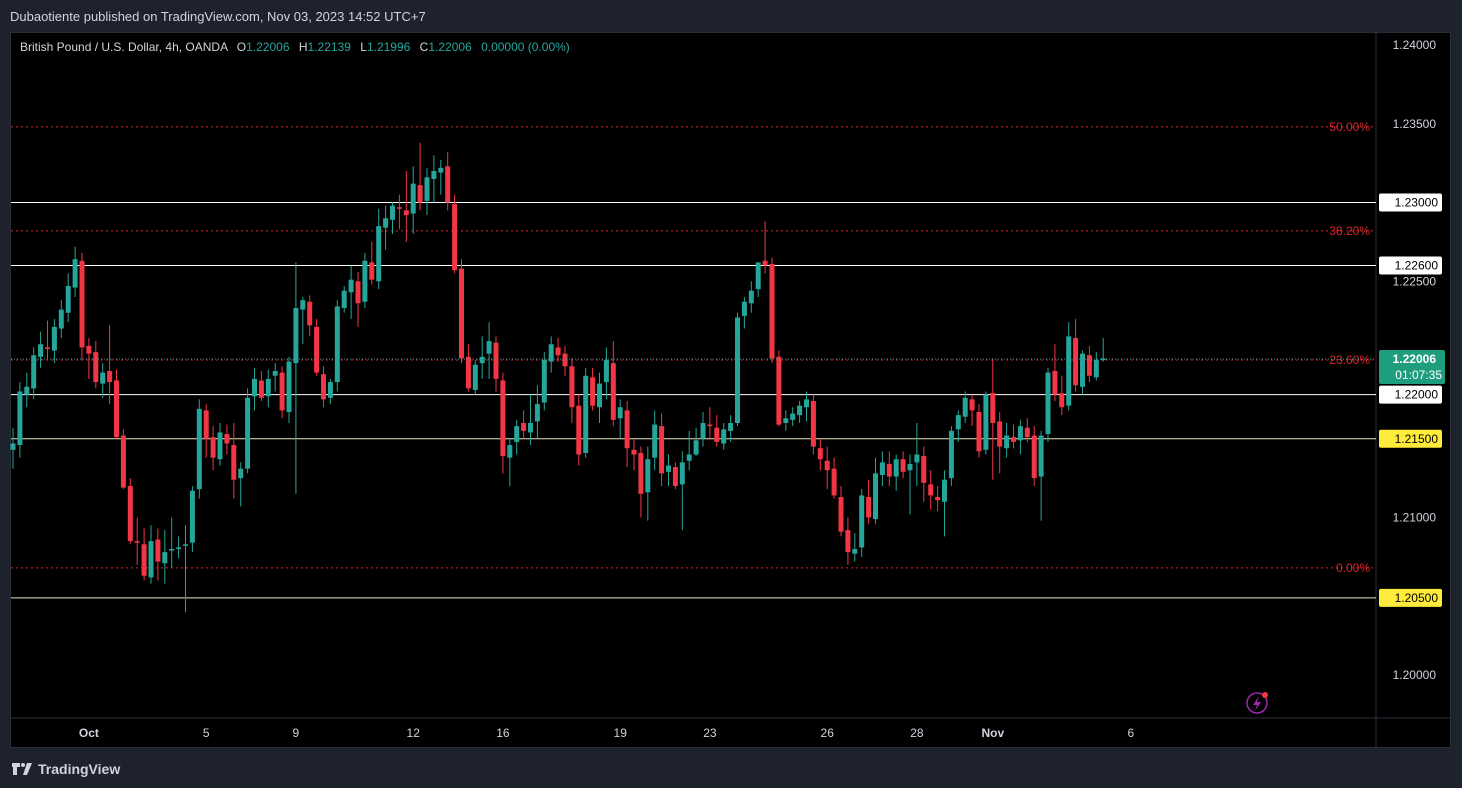 The height and width of the screenshot is (788, 1462). I want to click on x-tick-label: Nov, so click(992, 733).